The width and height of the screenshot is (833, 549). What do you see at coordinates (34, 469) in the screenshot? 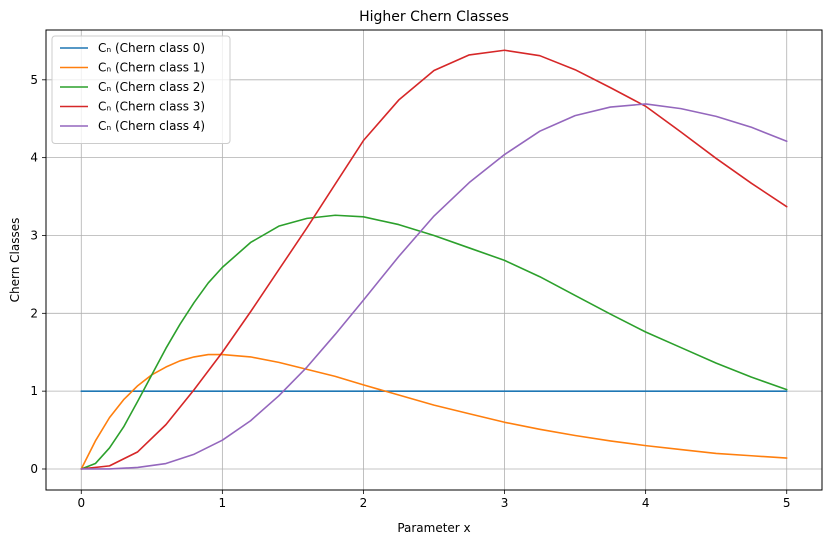
I see `y-tick-label: 0` at bounding box center [34, 469].